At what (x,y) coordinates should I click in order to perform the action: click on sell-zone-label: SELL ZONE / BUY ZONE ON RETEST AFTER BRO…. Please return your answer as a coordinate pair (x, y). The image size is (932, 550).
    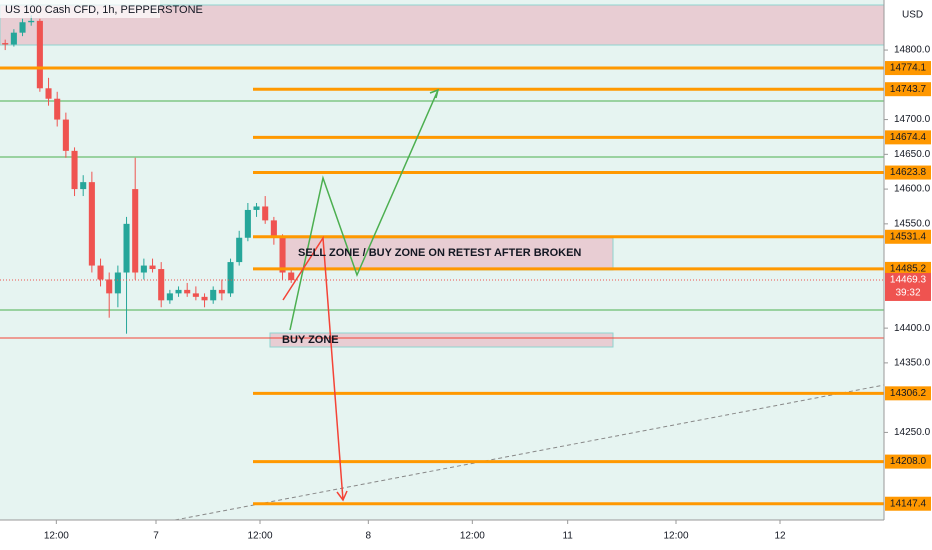
    Looking at the image, I should click on (439, 253).